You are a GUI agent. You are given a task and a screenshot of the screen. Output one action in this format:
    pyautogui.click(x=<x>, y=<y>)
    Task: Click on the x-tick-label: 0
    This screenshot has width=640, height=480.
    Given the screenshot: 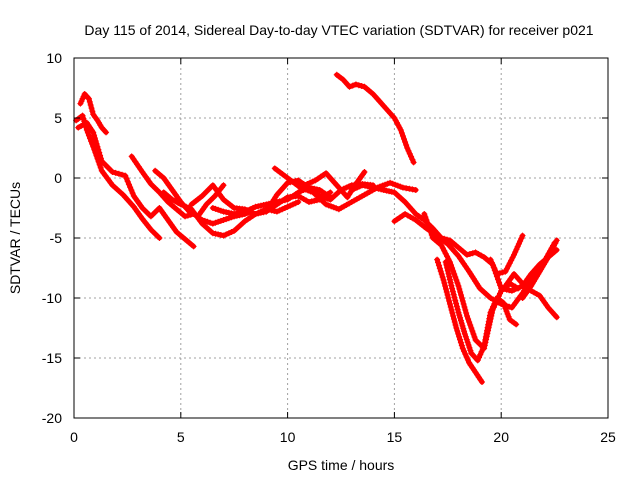 What is the action you would take?
    pyautogui.click(x=74, y=437)
    